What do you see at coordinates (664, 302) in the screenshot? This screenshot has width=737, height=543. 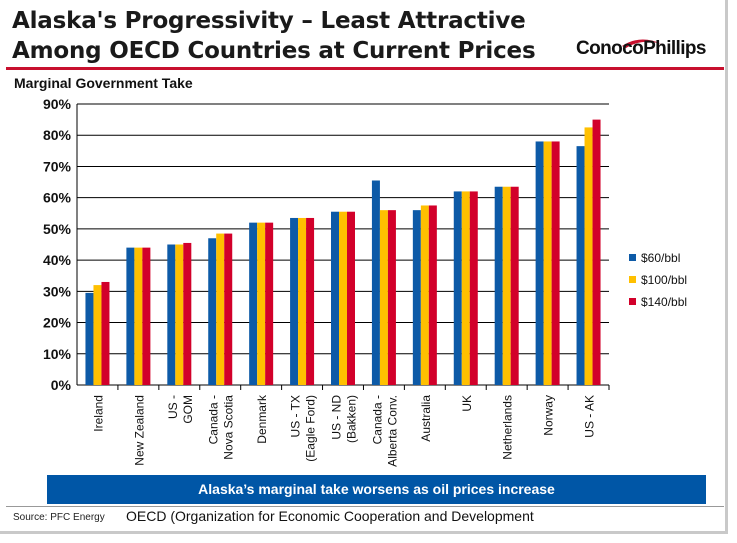 I see `legend-label: $140/bbl` at bounding box center [664, 302].